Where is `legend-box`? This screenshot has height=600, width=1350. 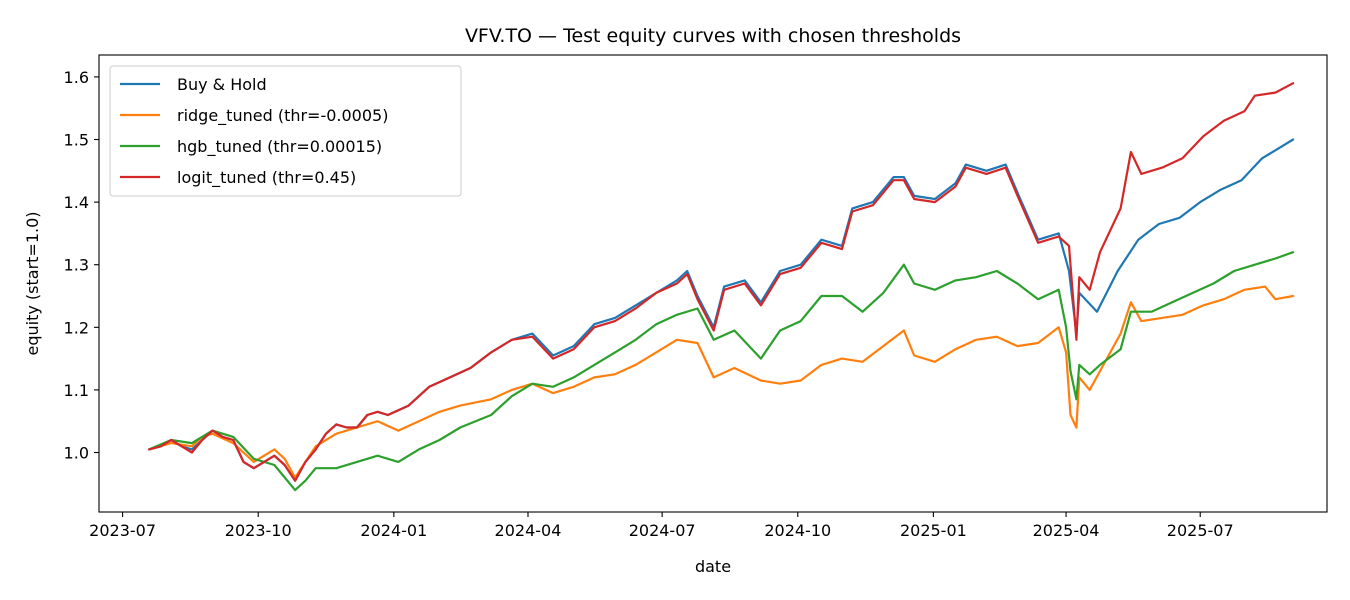
legend-box is located at coordinates (285, 131).